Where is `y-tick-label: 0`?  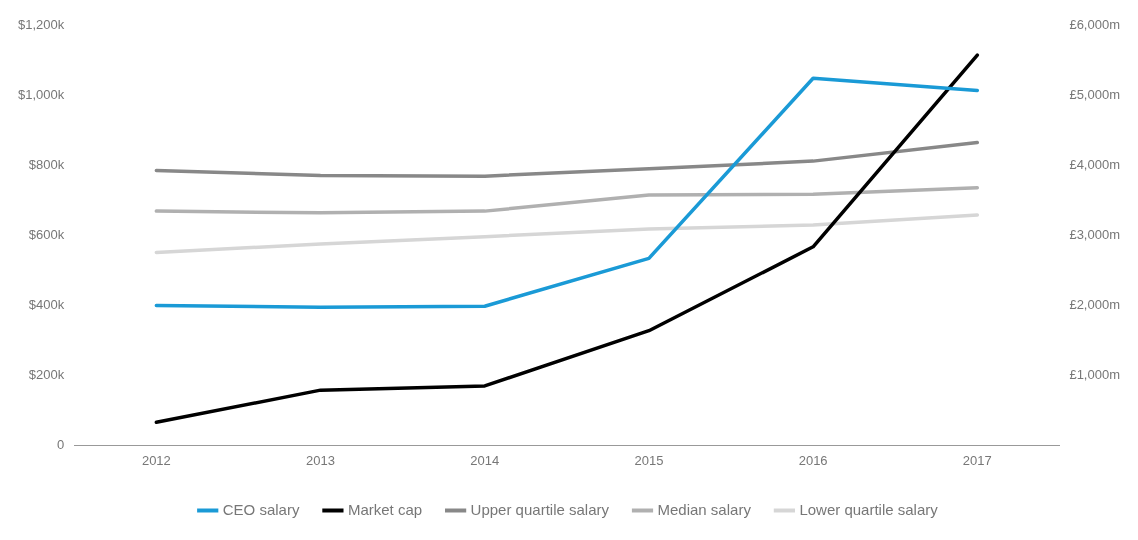
y-tick-label: 0 is located at coordinates (61, 444).